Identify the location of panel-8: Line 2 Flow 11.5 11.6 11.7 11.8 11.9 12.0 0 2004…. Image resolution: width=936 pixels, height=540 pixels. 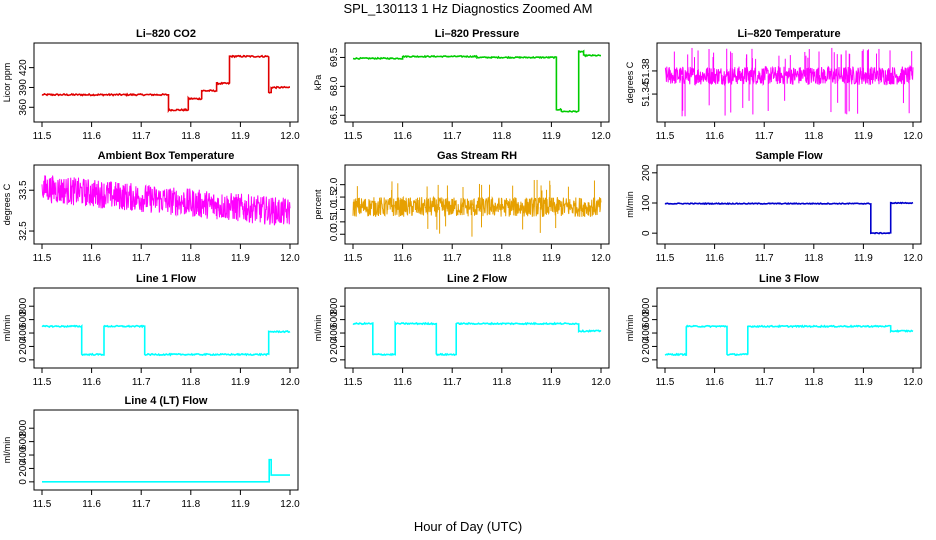
(462, 330).